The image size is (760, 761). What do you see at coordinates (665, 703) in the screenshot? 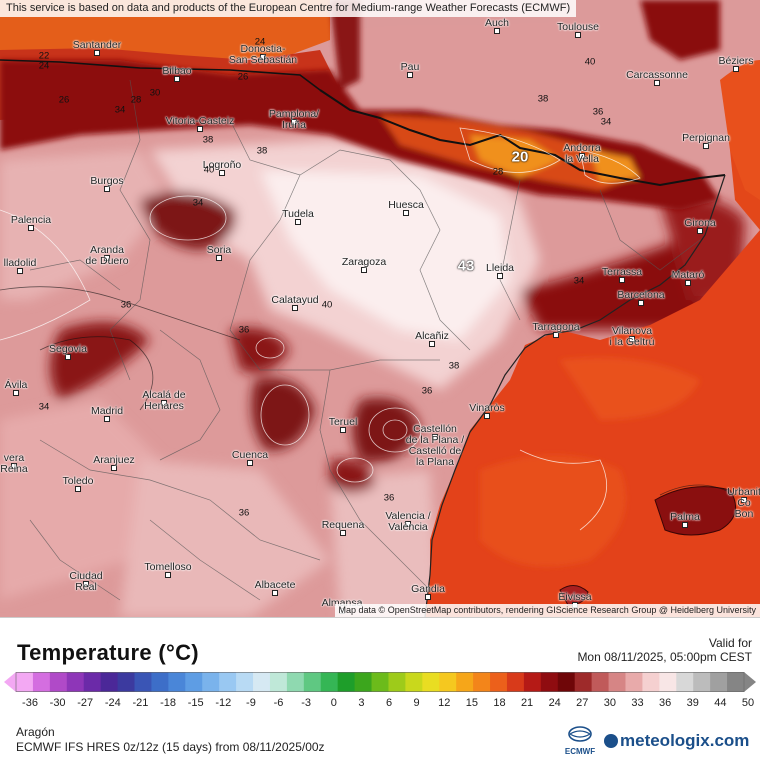
I see `colorbar-tick-label: 36` at bounding box center [665, 703].